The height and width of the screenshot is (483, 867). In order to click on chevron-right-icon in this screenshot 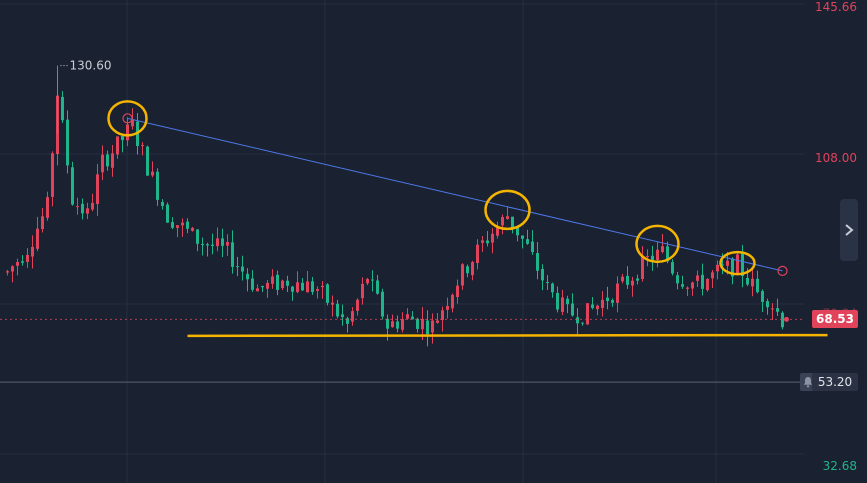, I will do `click(849, 230)`.